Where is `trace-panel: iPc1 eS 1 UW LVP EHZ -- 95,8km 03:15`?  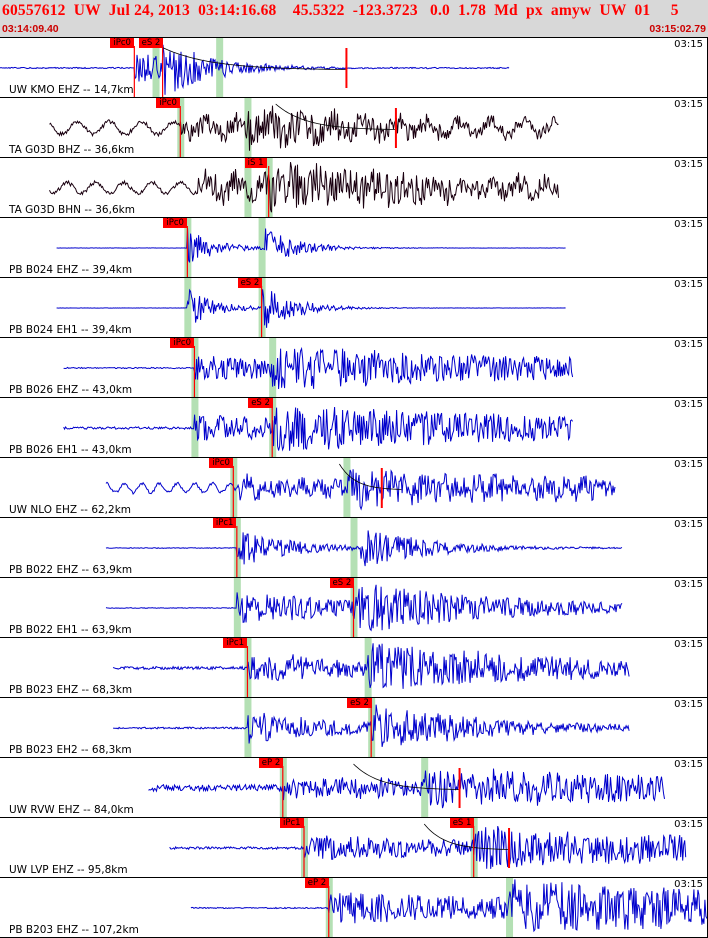 trace-panel: iPc1 eS 1 UW LVP EHZ -- 95,8km 03:15 is located at coordinates (353, 848).